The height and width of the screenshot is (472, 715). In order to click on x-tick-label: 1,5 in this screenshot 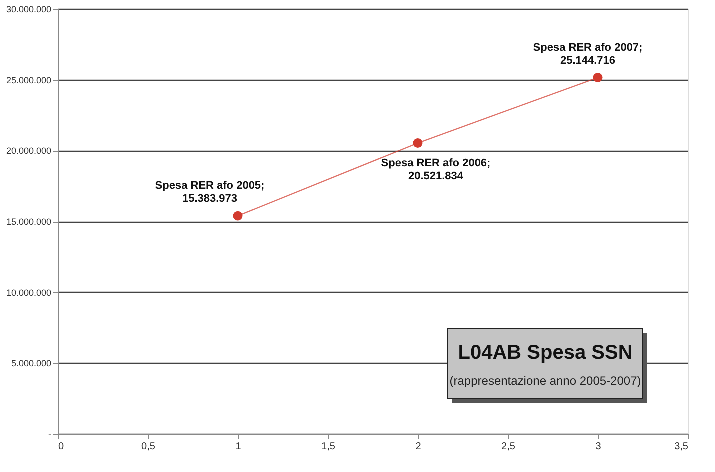, I will do `click(329, 447)`.